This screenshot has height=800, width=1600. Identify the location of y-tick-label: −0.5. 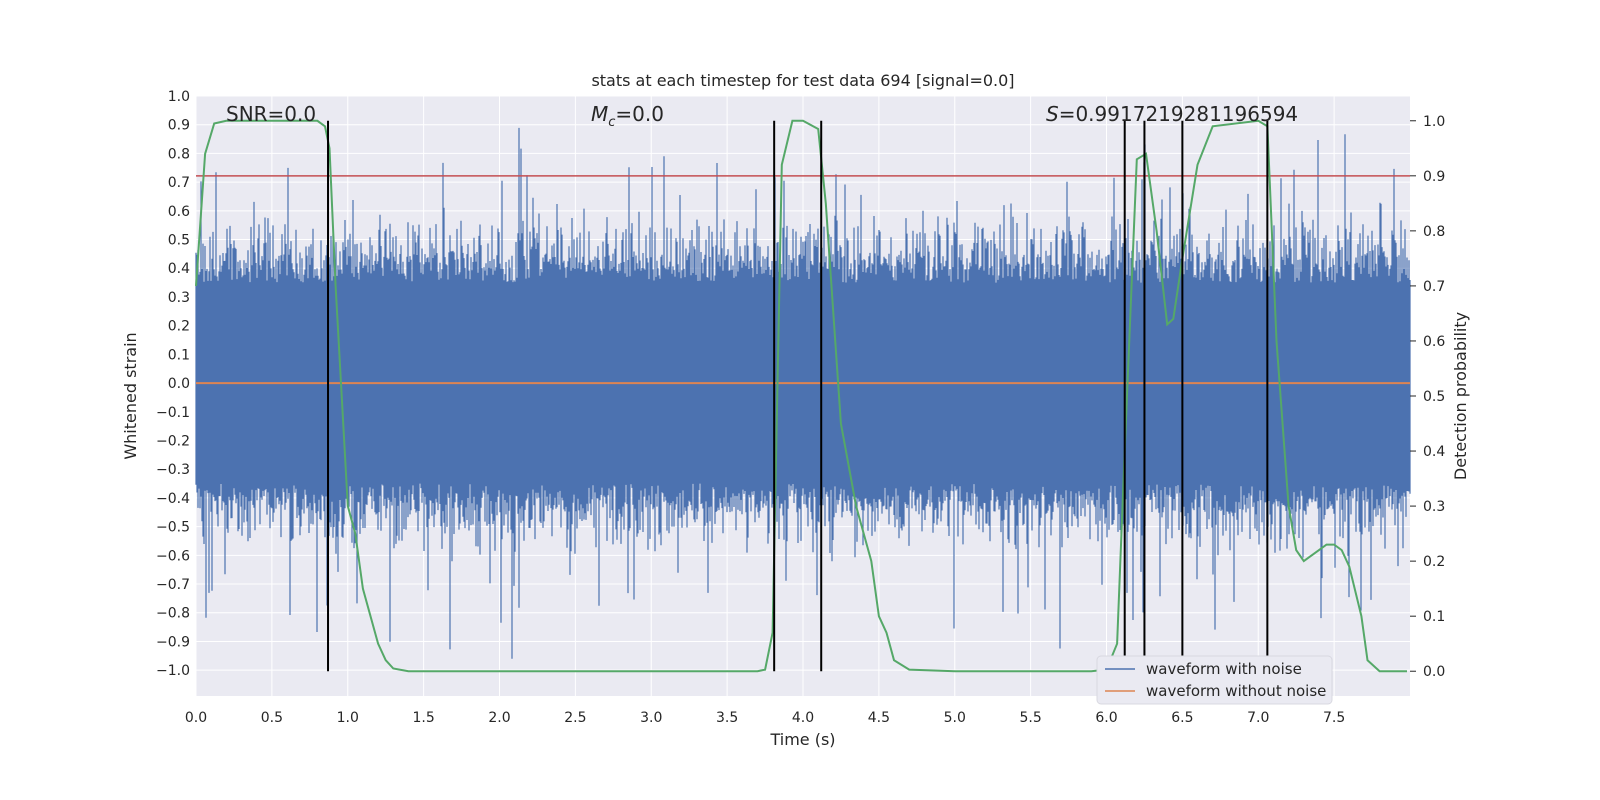
(173, 528).